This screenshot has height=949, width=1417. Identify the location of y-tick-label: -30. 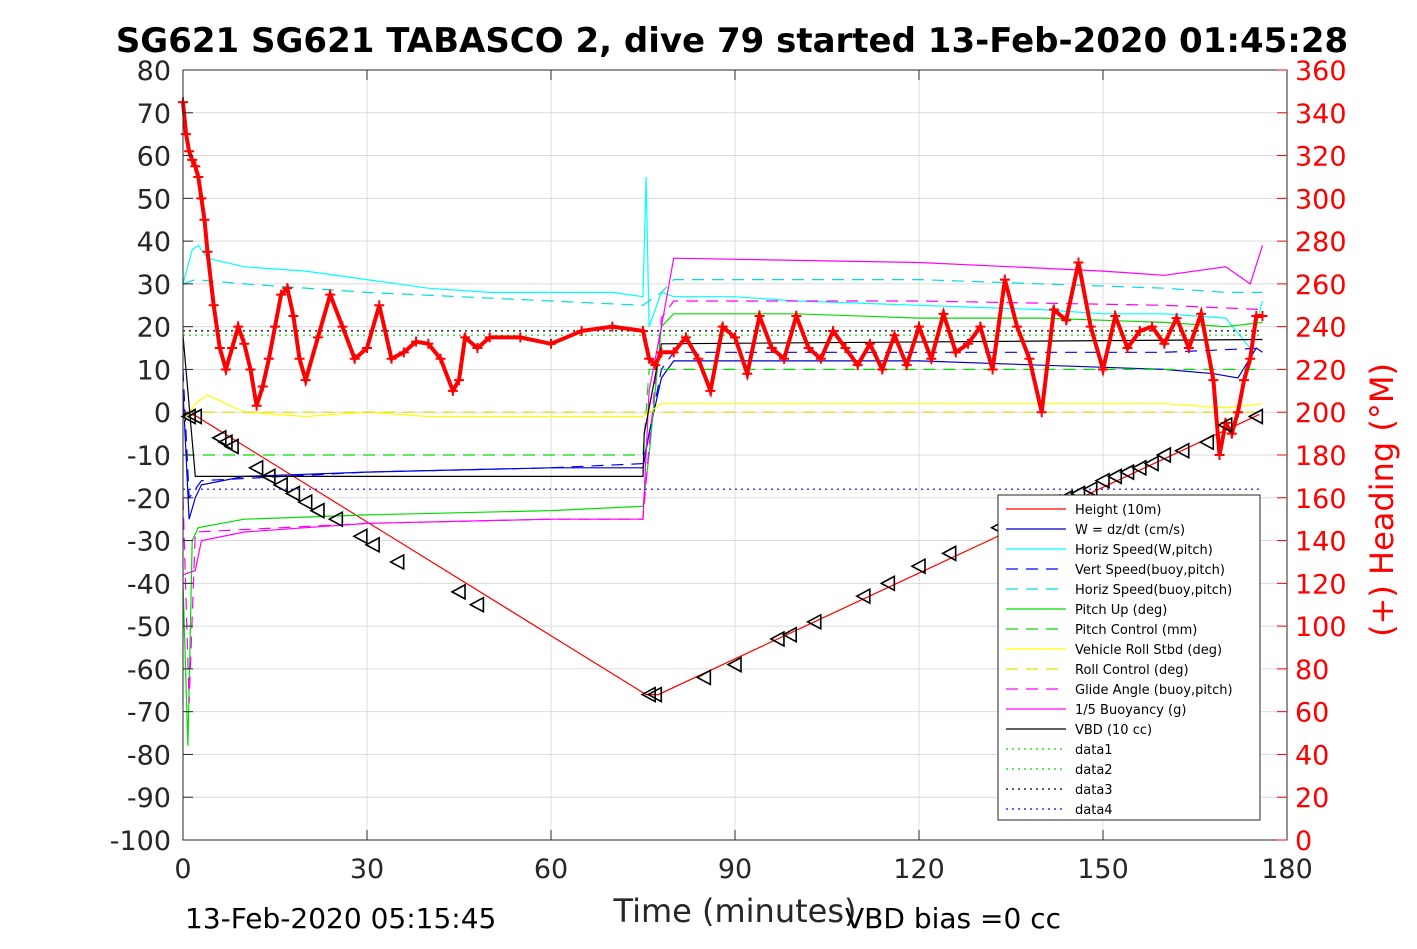
(149, 542).